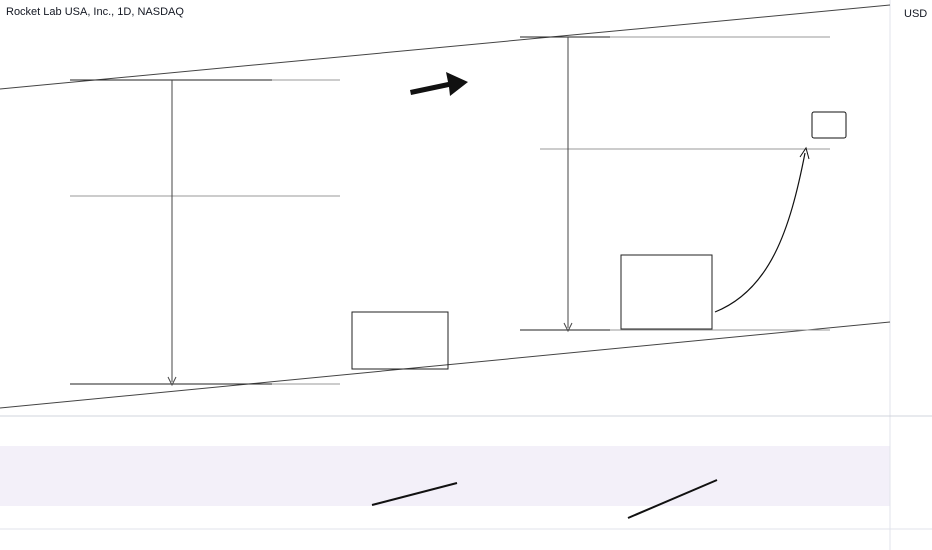 Image resolution: width=932 pixels, height=550 pixels. What do you see at coordinates (95, 12) in the screenshot?
I see `chart-title: Rocket Lab USA, Inc., 1D, NASDAQ` at bounding box center [95, 12].